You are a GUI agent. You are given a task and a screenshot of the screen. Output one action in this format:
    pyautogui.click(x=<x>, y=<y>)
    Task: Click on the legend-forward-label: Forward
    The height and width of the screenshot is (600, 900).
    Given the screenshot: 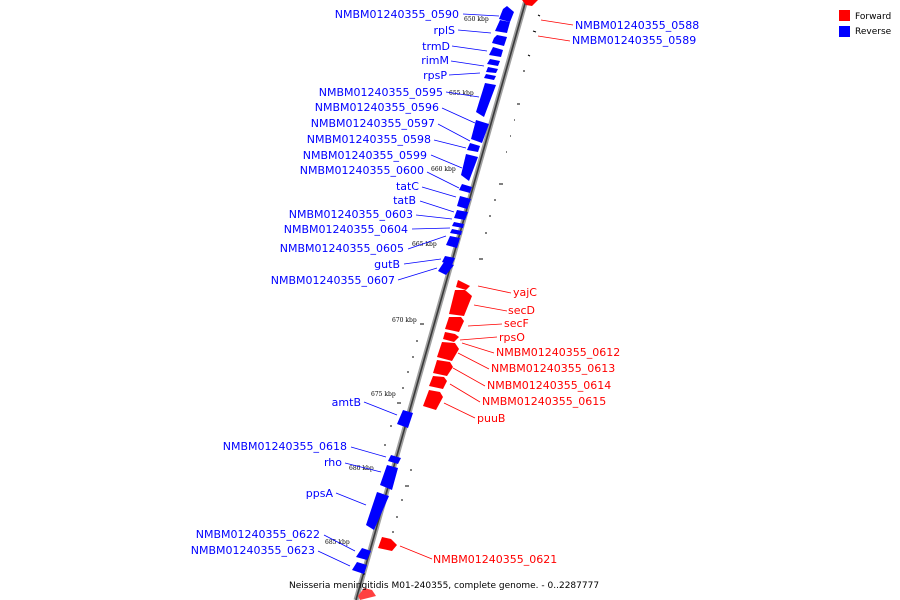 What is the action you would take?
    pyautogui.click(x=873, y=17)
    